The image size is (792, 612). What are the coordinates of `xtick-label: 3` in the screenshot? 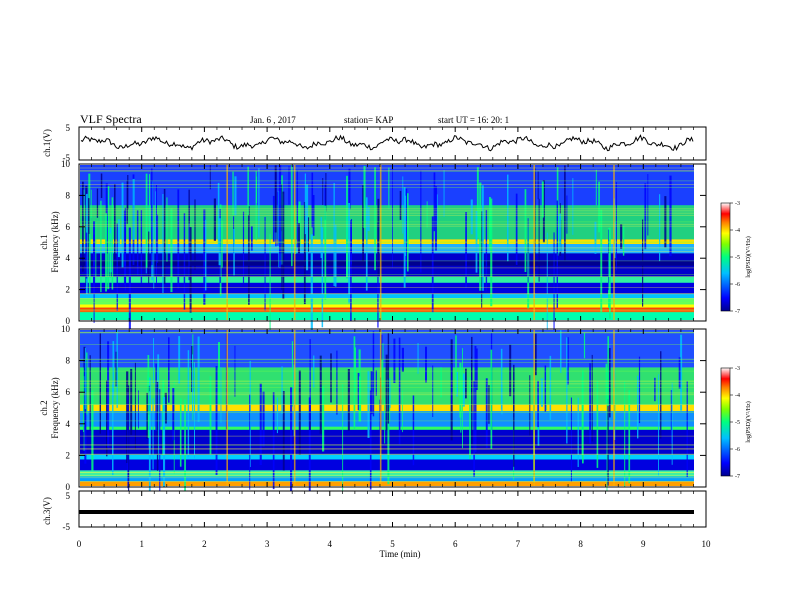 It's located at (267, 544).